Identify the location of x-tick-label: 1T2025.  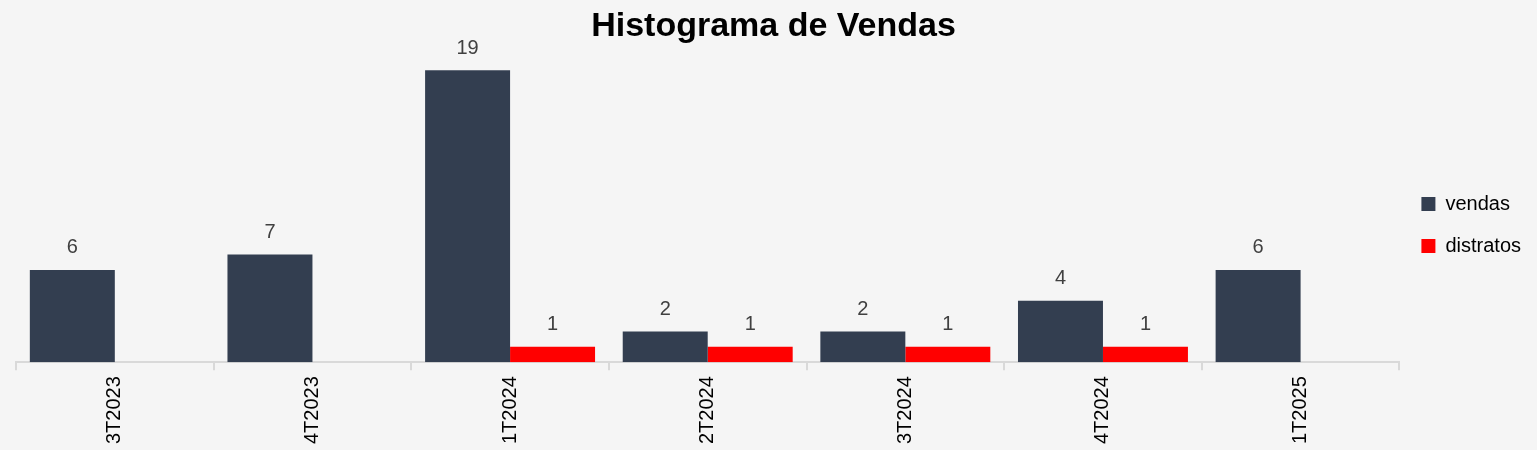
(1299, 410).